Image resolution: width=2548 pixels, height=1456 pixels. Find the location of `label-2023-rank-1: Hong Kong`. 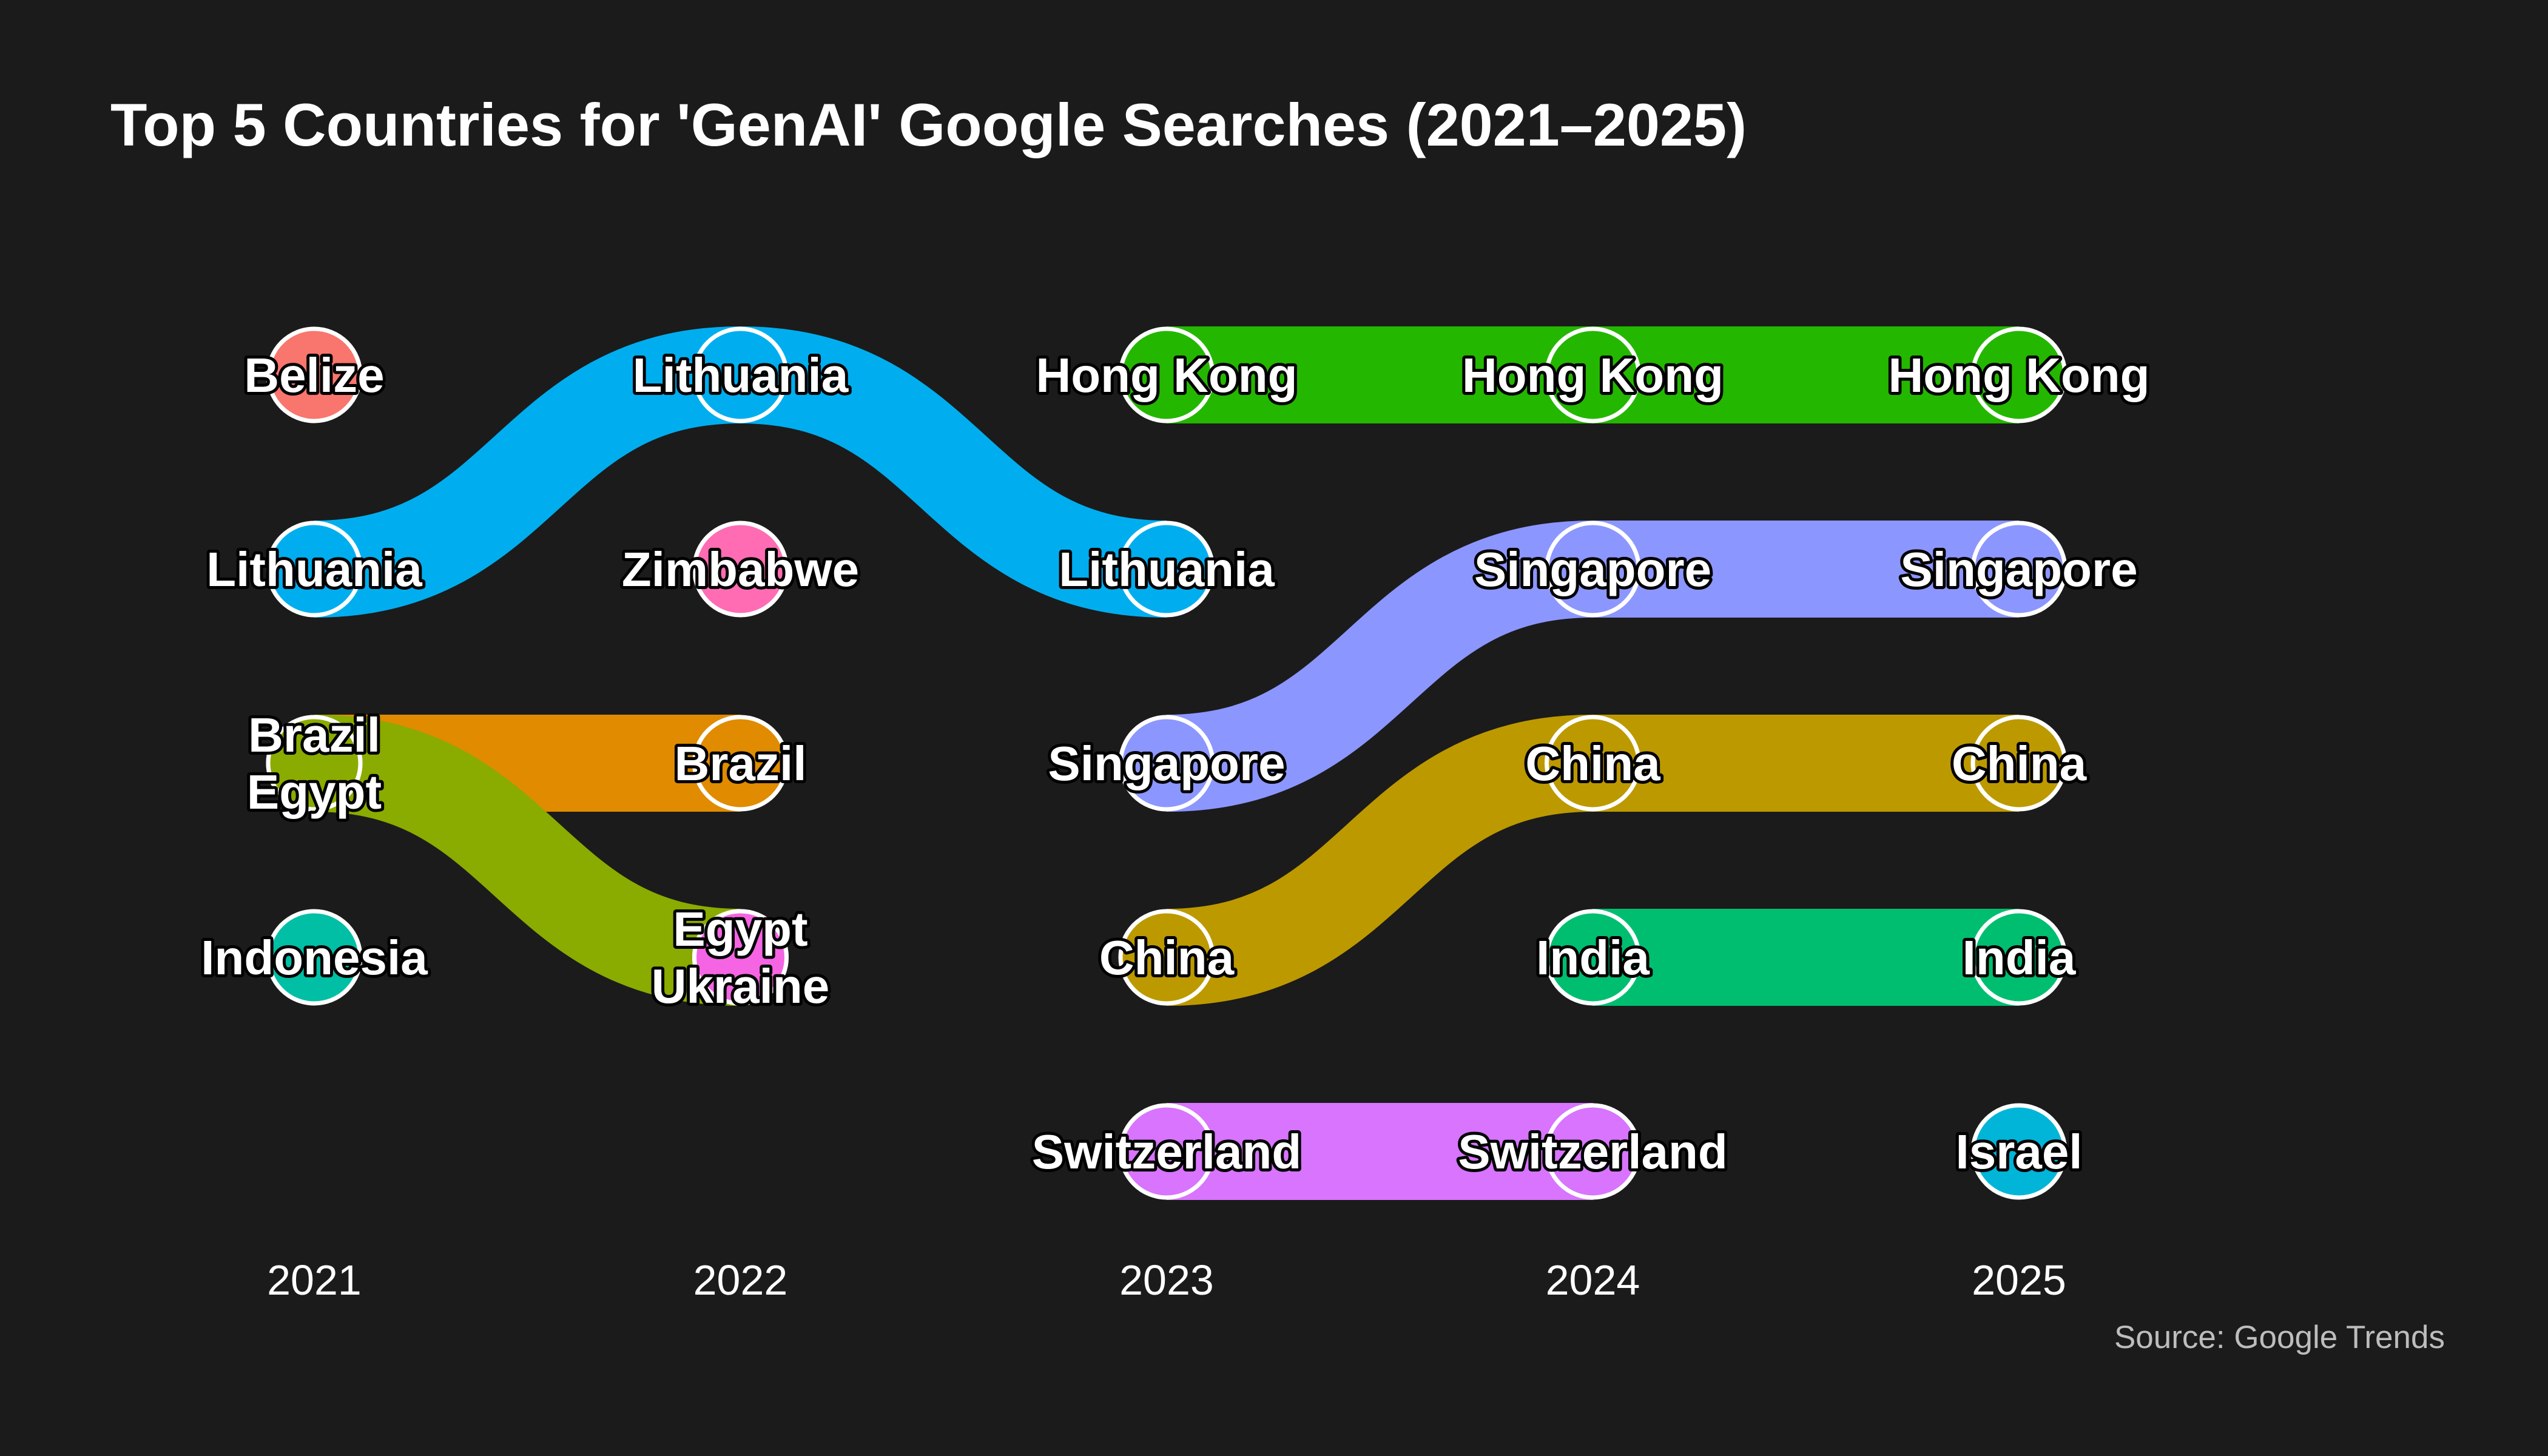

label-2023-rank-1: Hong Kong is located at coordinates (1167, 375).